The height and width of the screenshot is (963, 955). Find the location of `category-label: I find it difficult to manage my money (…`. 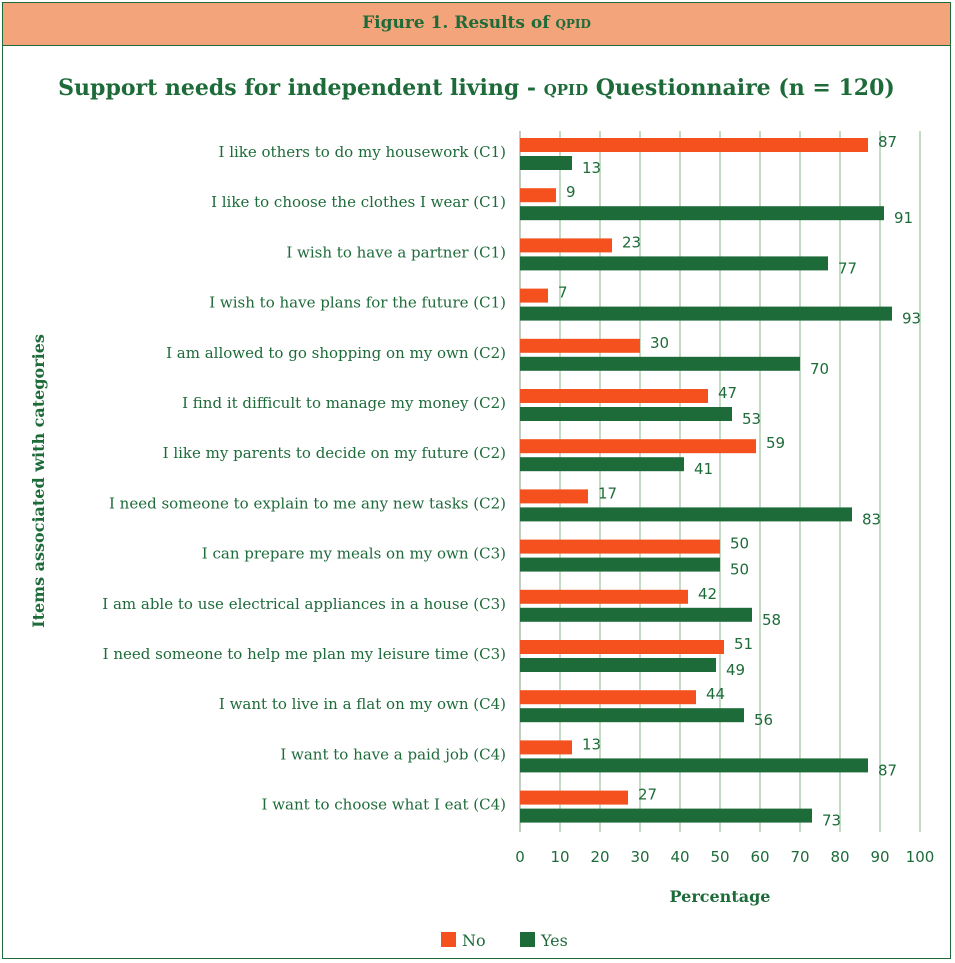

category-label: I find it difficult to manage my money (… is located at coordinates (344, 403).